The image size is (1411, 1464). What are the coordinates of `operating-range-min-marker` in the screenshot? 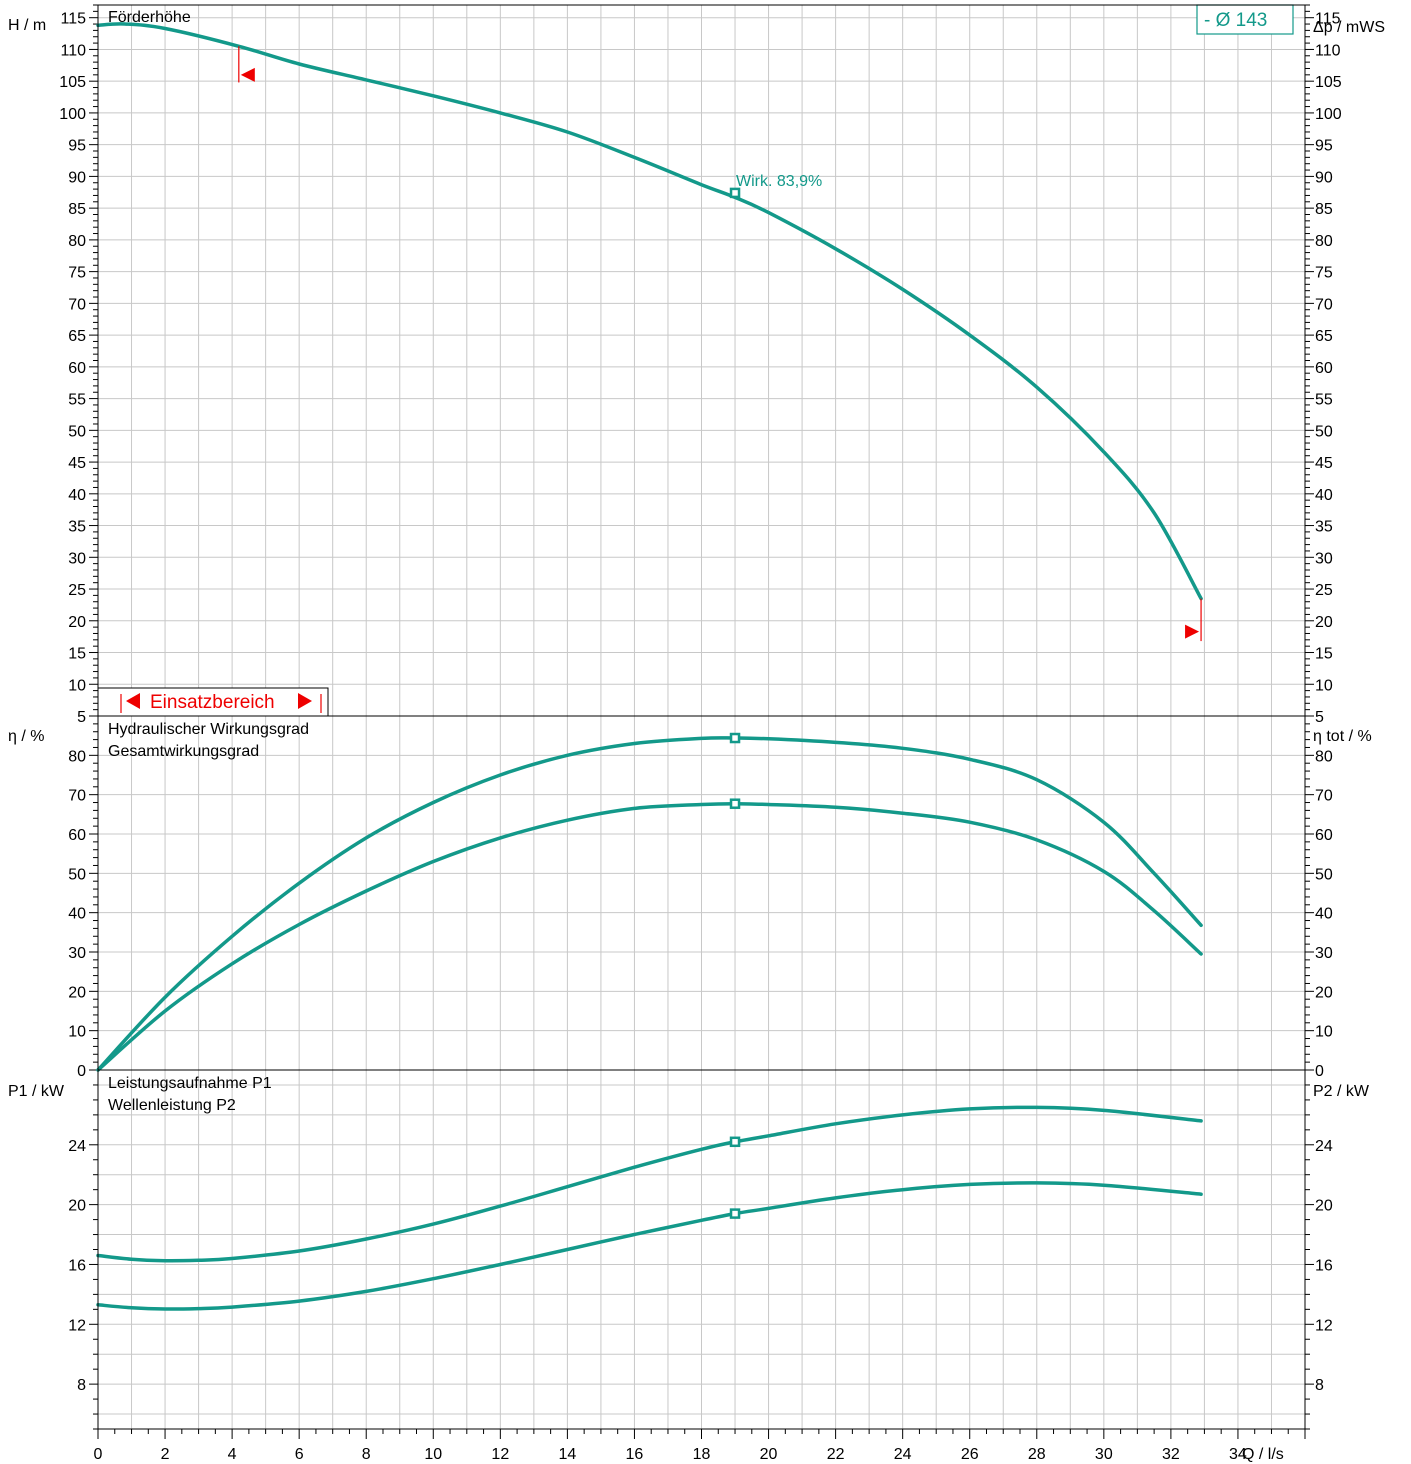 It's located at (247, 74).